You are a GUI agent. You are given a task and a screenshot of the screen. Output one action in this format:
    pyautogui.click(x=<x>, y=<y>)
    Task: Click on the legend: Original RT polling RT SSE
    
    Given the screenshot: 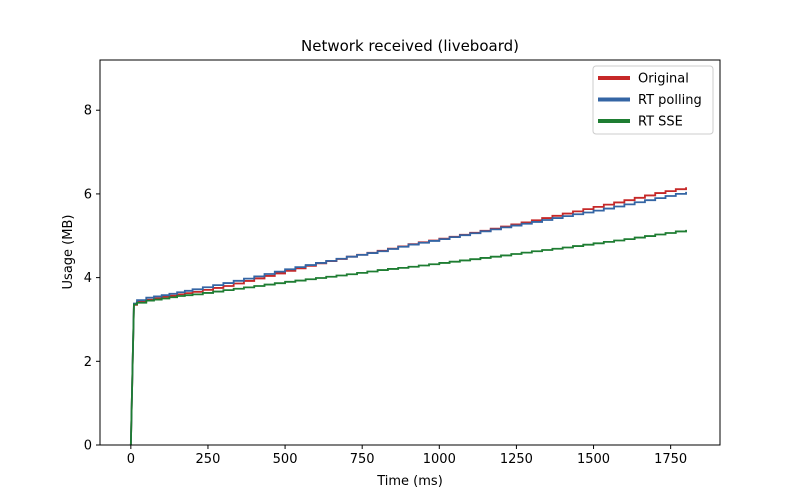 What is the action you would take?
    pyautogui.click(x=653, y=100)
    